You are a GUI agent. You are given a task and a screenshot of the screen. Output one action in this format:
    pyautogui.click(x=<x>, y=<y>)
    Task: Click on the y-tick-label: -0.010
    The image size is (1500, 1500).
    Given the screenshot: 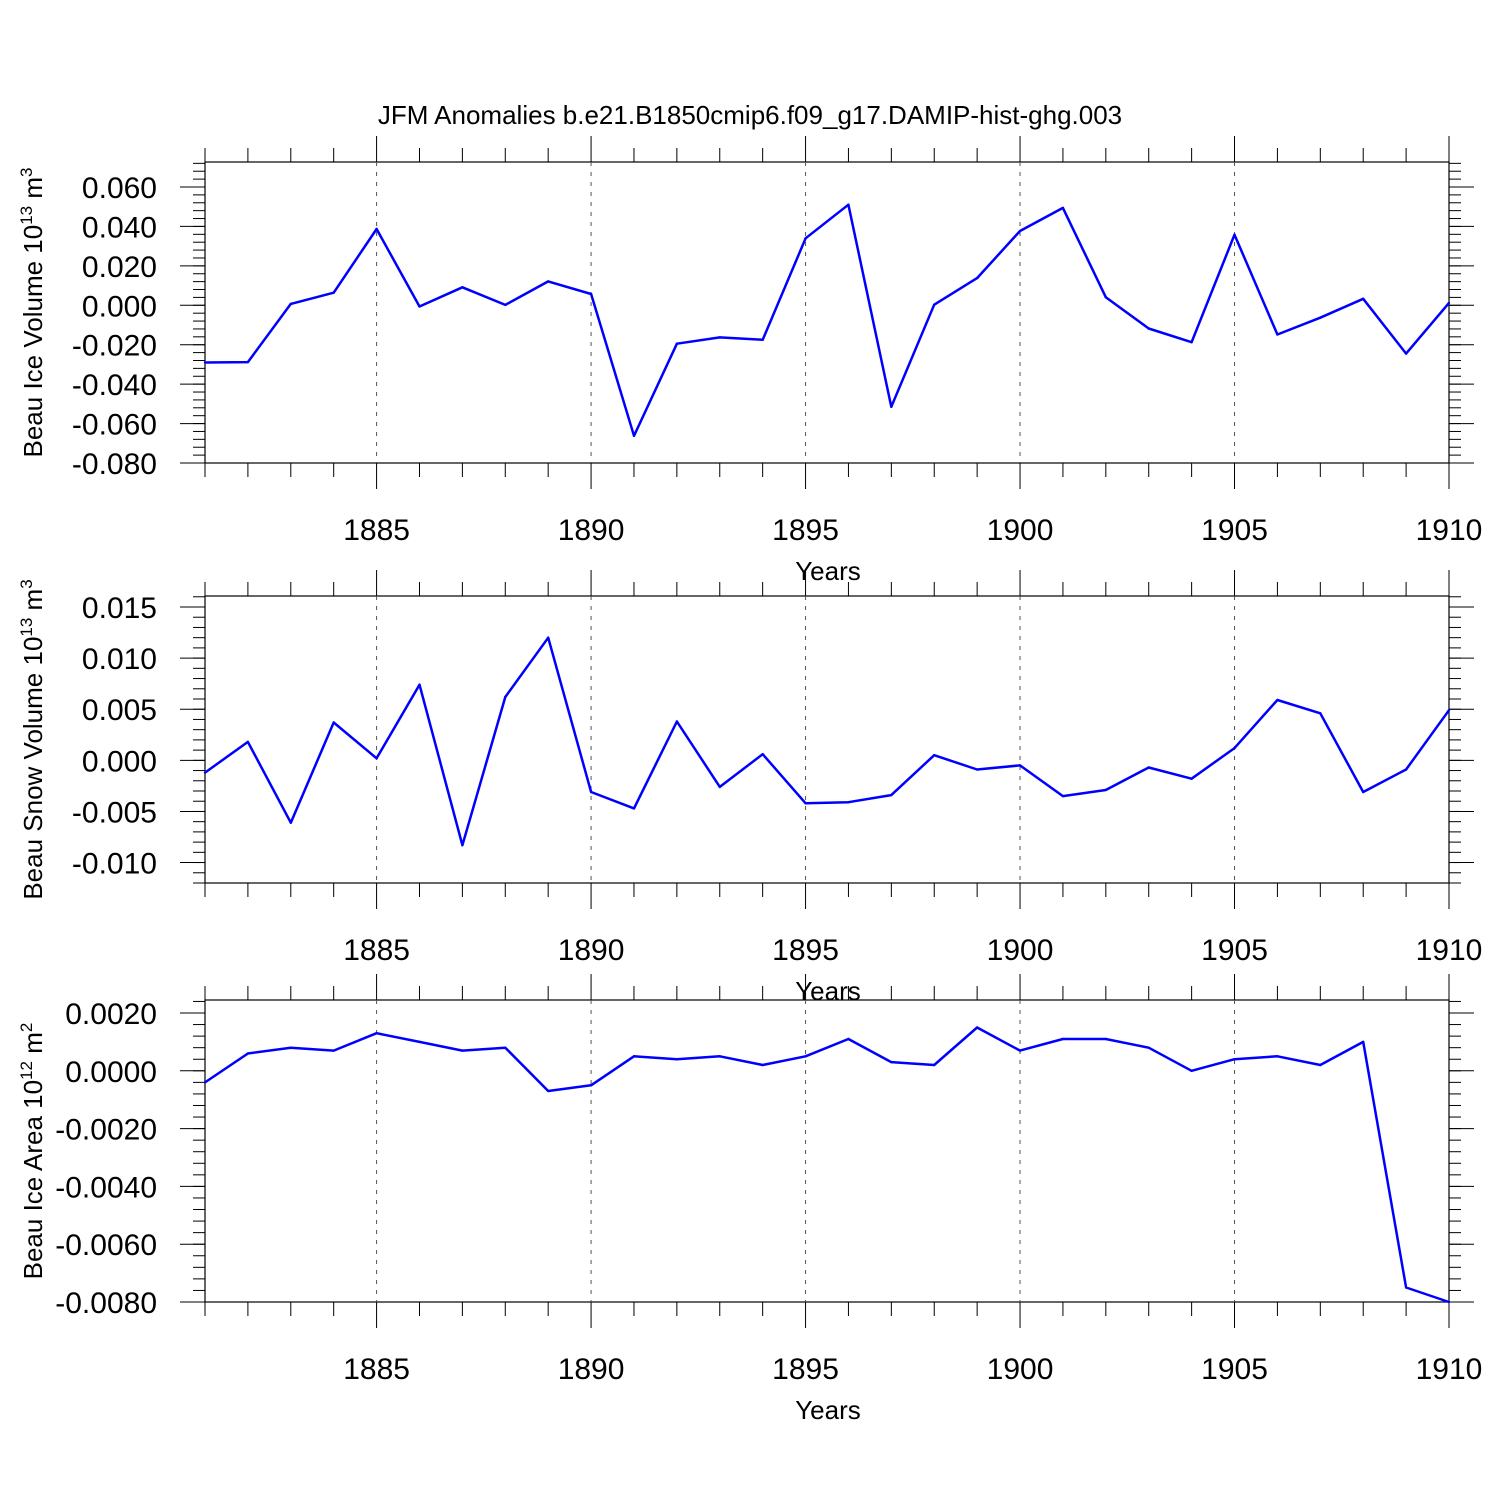 What is the action you would take?
    pyautogui.click(x=114, y=864)
    